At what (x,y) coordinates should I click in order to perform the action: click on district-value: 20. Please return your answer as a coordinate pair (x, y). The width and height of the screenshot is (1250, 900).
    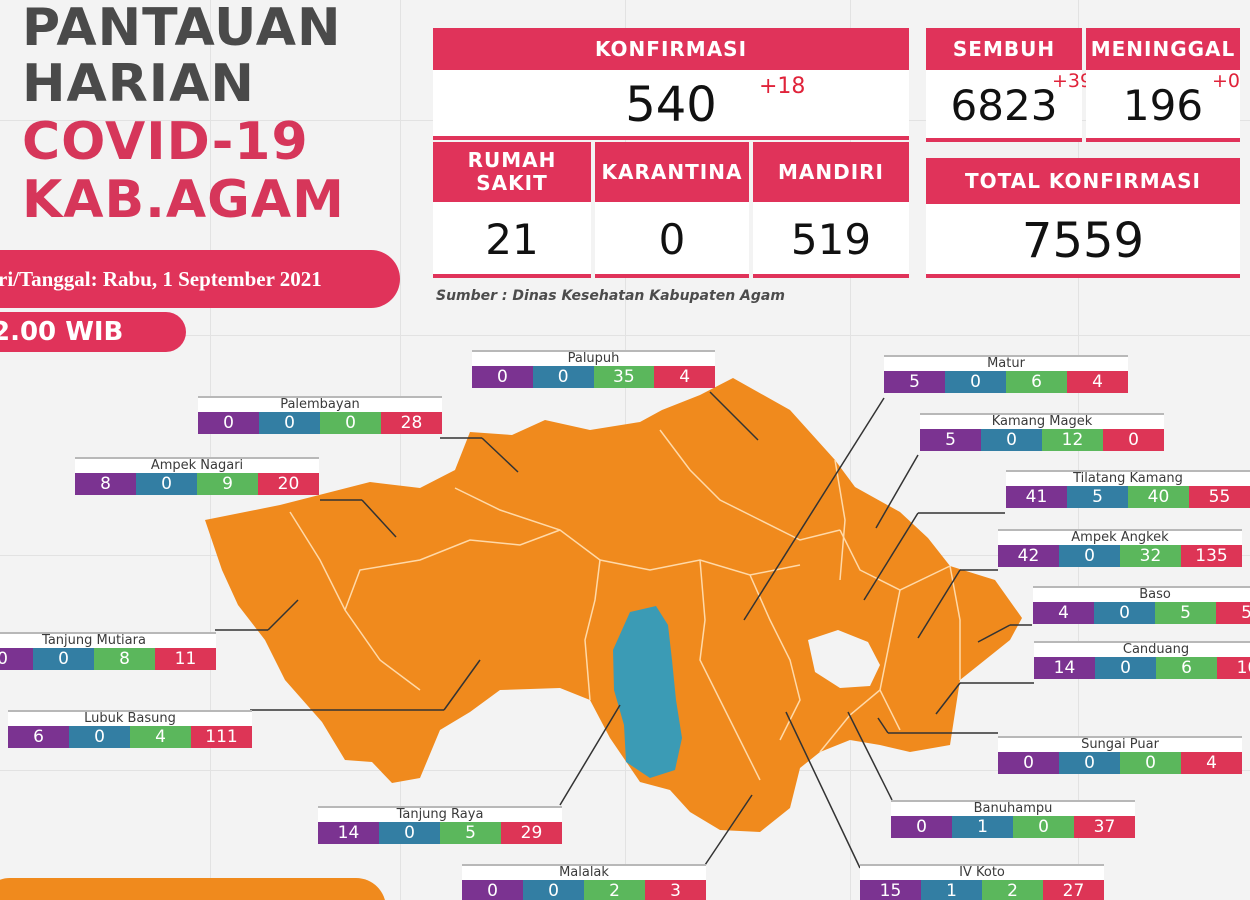
    Looking at the image, I should click on (288, 484).